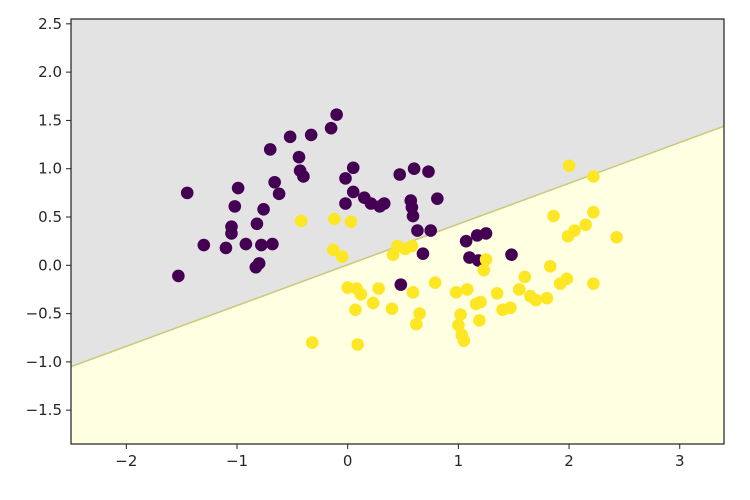 The image size is (750, 500). I want to click on x-tick-label: 1, so click(459, 461).